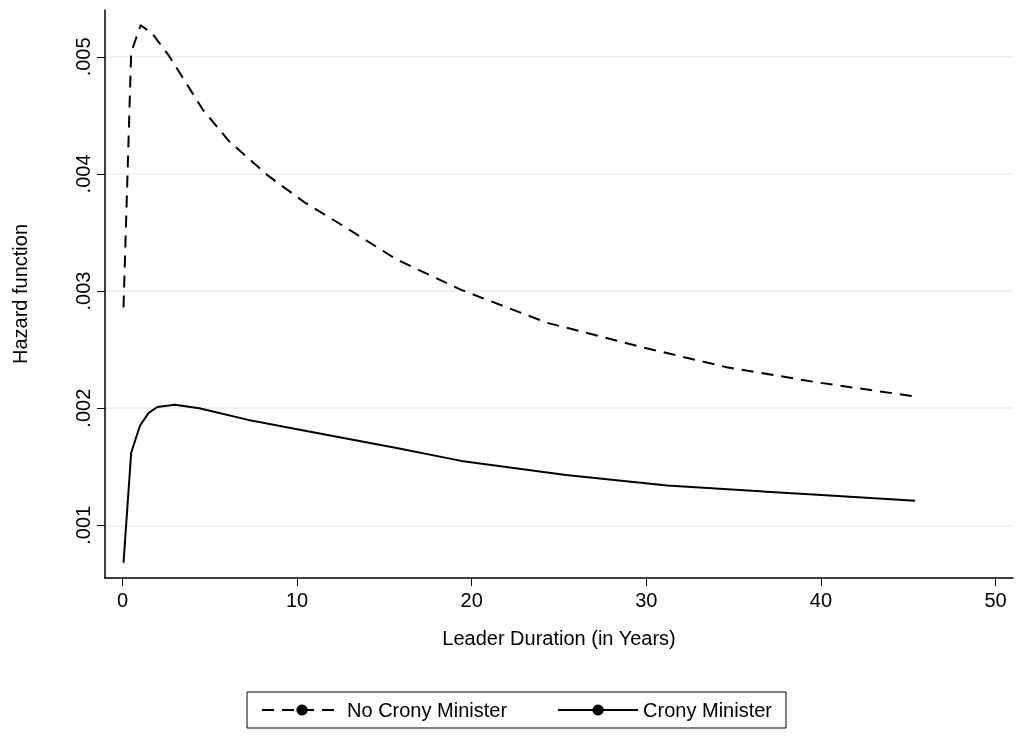  Describe the element at coordinates (559, 638) in the screenshot. I see `x-axis-title: Leader Duration (in Years)` at that location.